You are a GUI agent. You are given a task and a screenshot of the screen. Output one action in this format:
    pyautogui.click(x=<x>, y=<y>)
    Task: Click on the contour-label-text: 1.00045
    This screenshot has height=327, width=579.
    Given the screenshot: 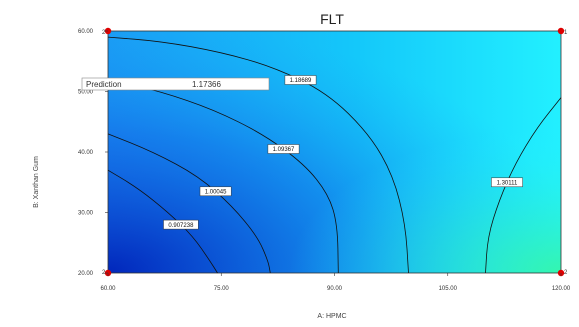 What is the action you would take?
    pyautogui.click(x=216, y=193)
    